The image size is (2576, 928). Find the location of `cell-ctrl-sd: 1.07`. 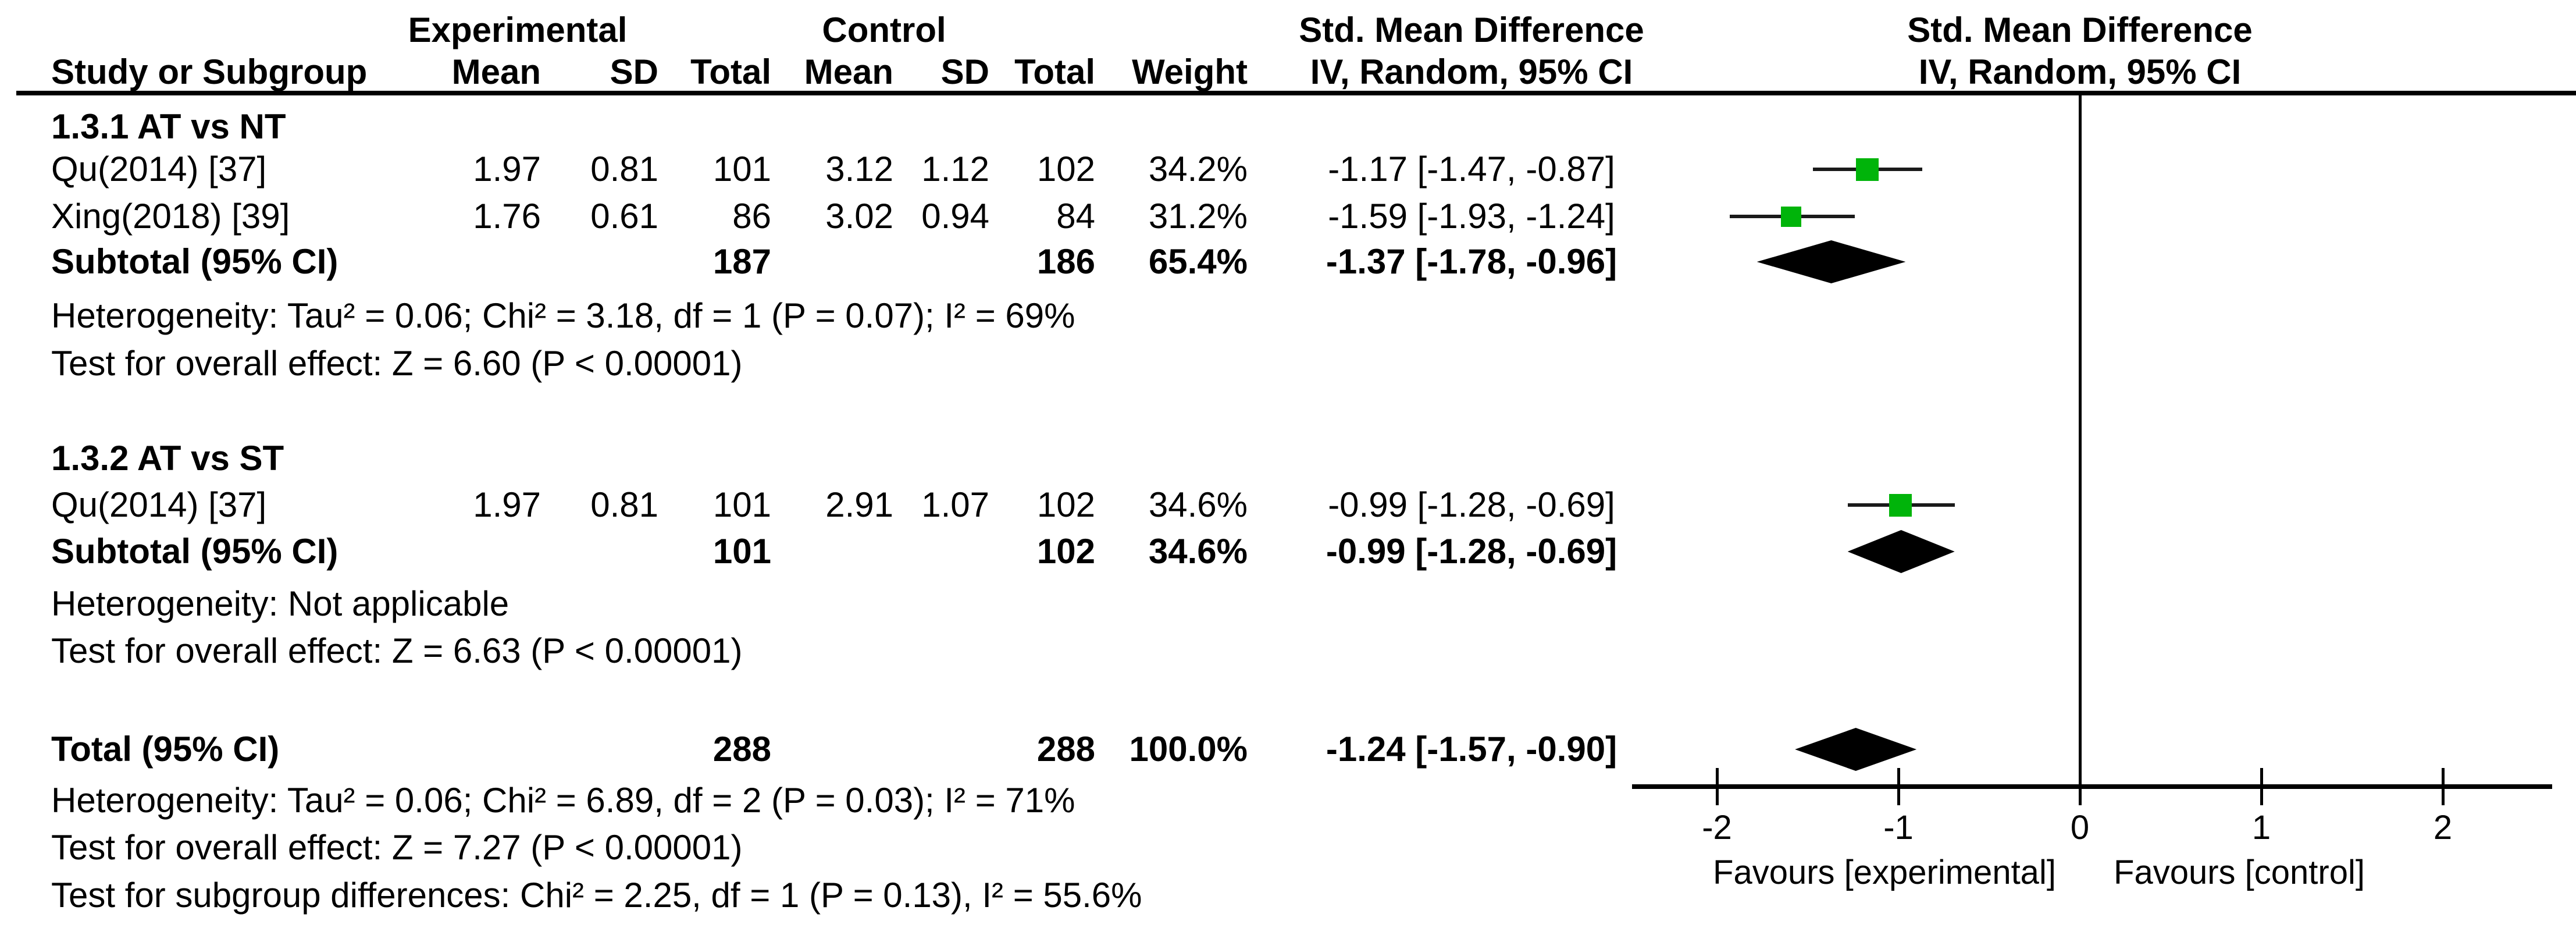

cell-ctrl-sd: 1.07 is located at coordinates (955, 504).